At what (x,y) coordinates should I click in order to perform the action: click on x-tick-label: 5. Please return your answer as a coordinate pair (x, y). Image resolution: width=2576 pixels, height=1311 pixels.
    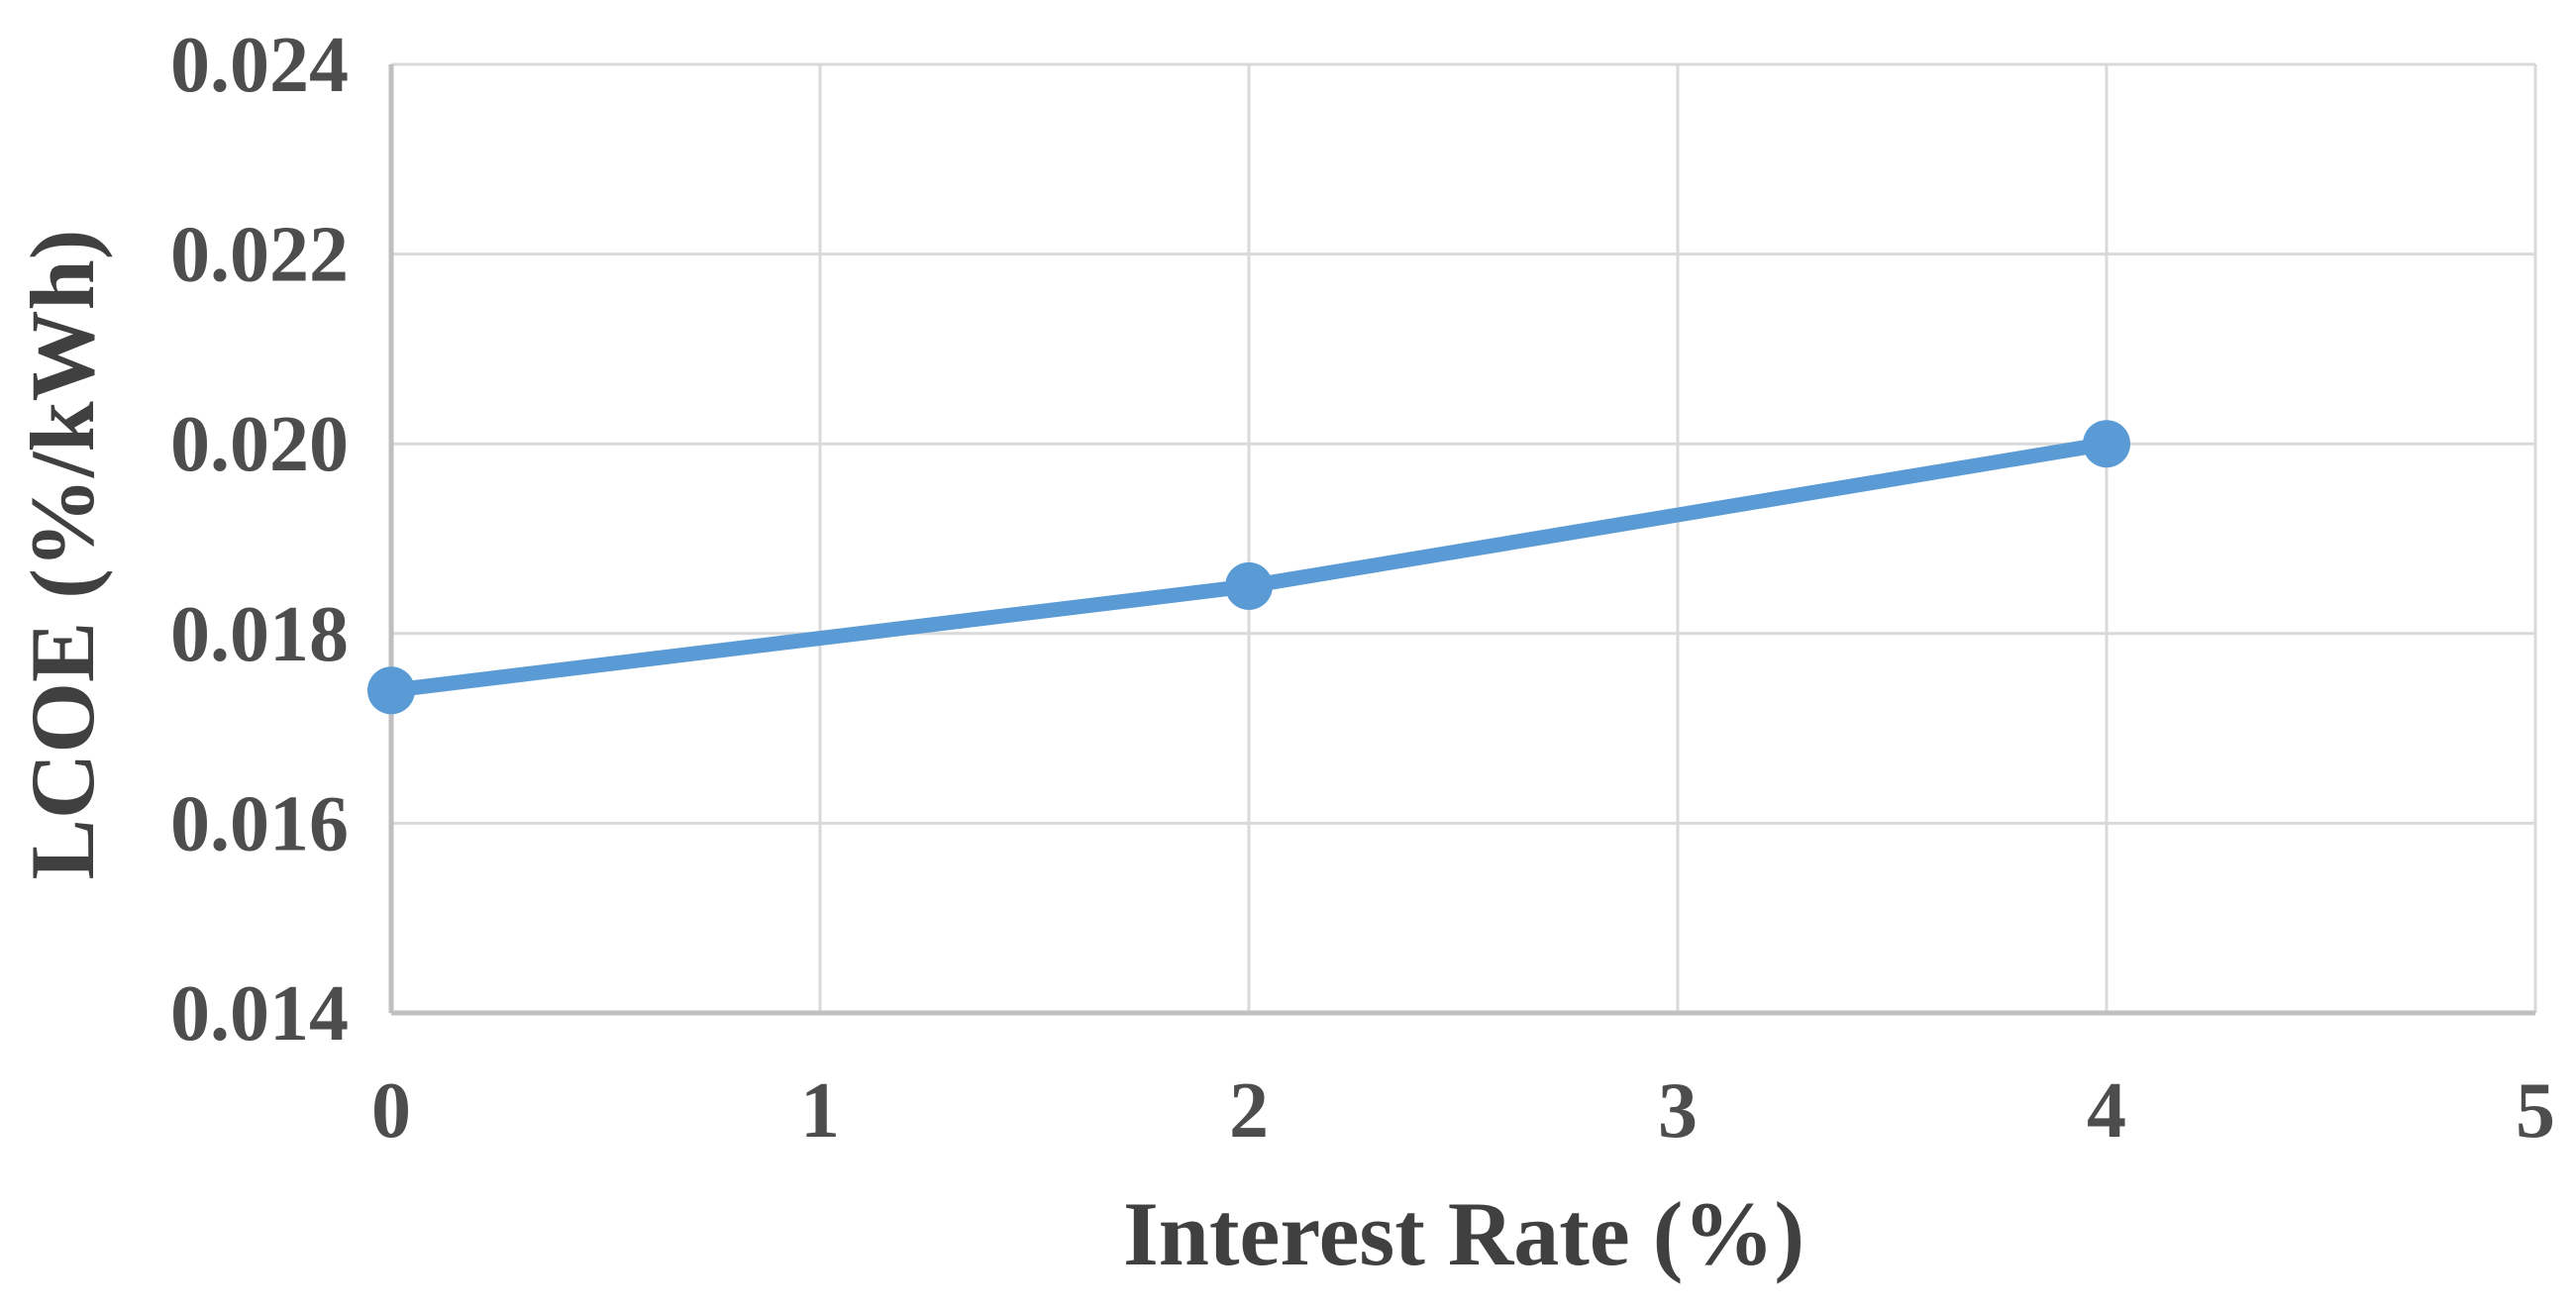
    Looking at the image, I should click on (2535, 1111).